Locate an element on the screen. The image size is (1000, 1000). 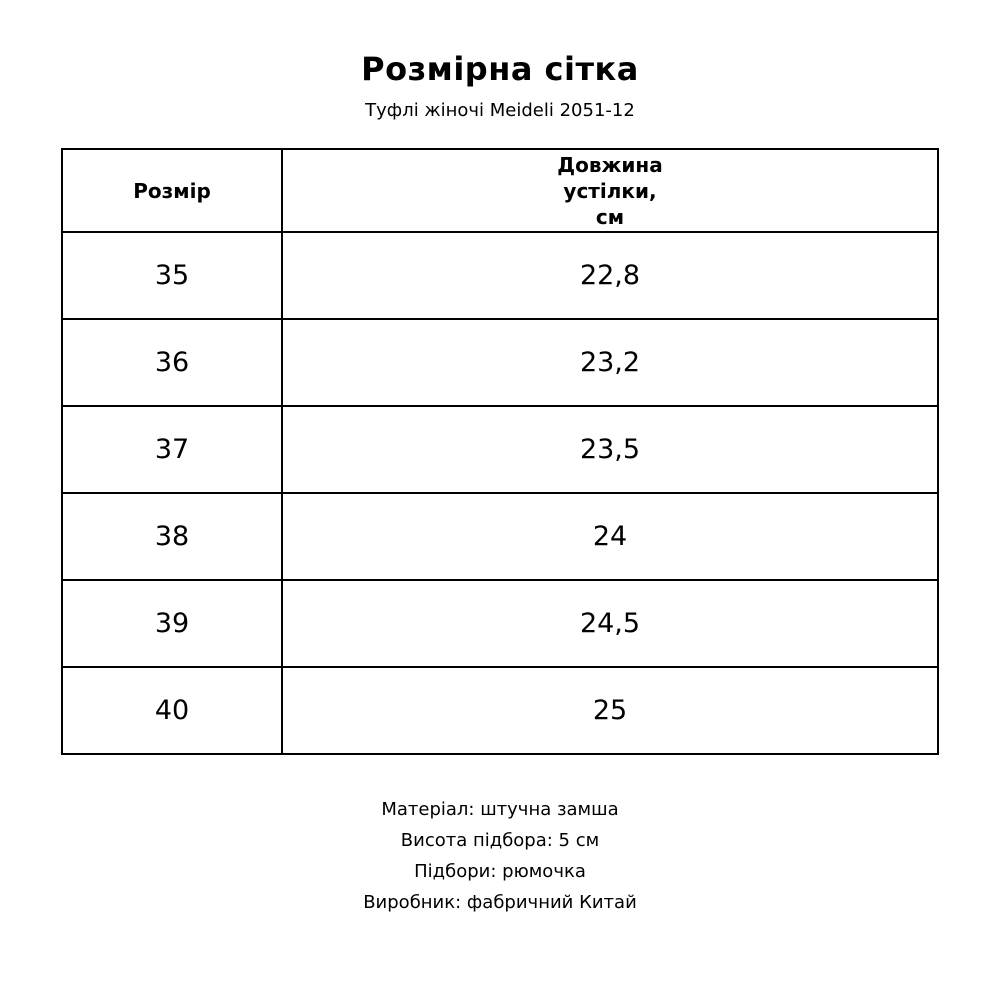
table-row: 40 25 is located at coordinates (500, 710).